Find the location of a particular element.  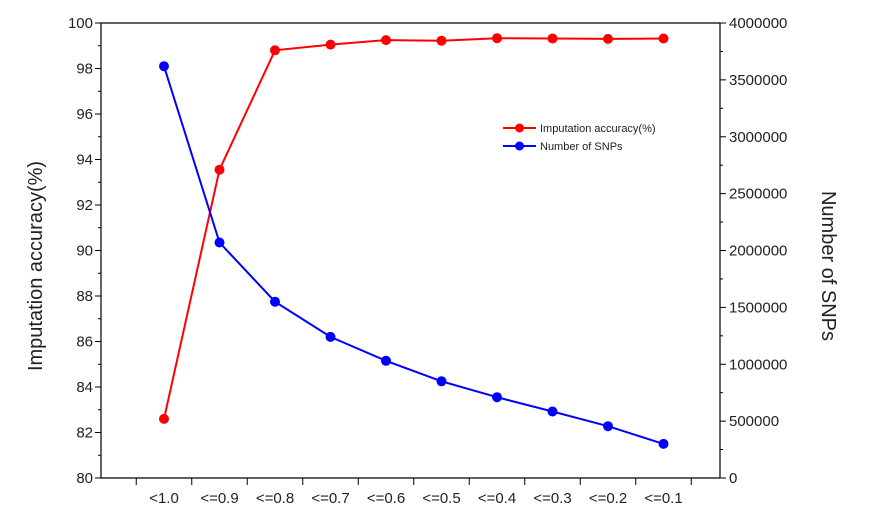

legend: Imputation accuracy(%) Number of SNPs is located at coordinates (579, 138).